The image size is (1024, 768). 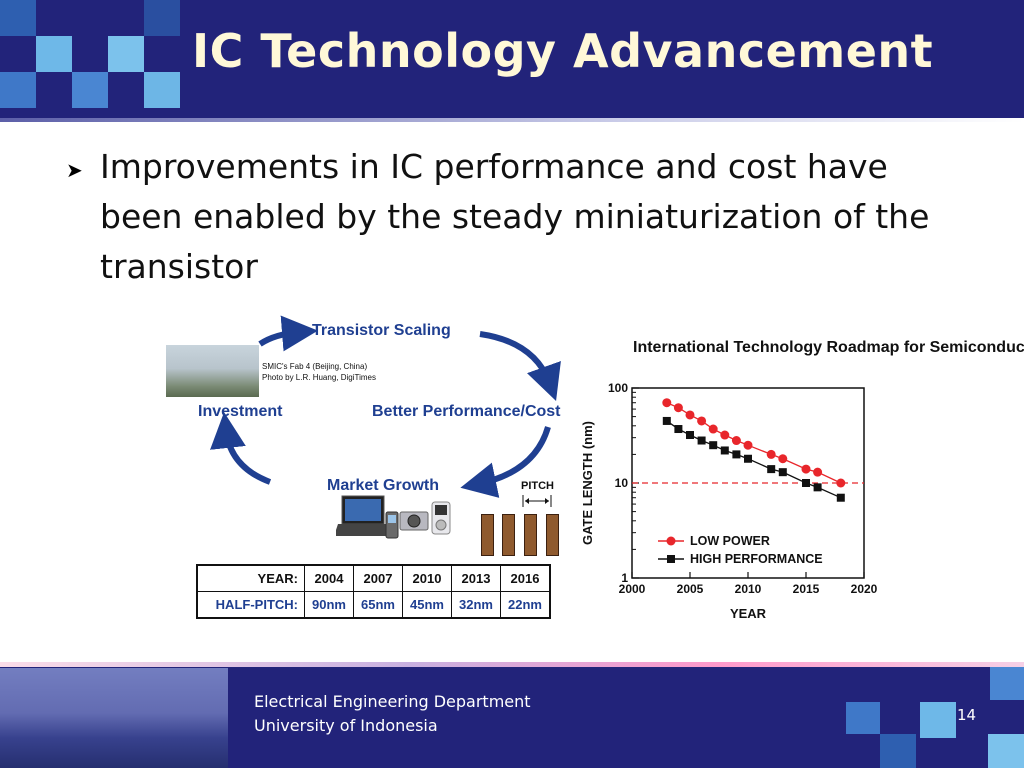 I want to click on table-cell: 65nm, so click(x=378, y=605).